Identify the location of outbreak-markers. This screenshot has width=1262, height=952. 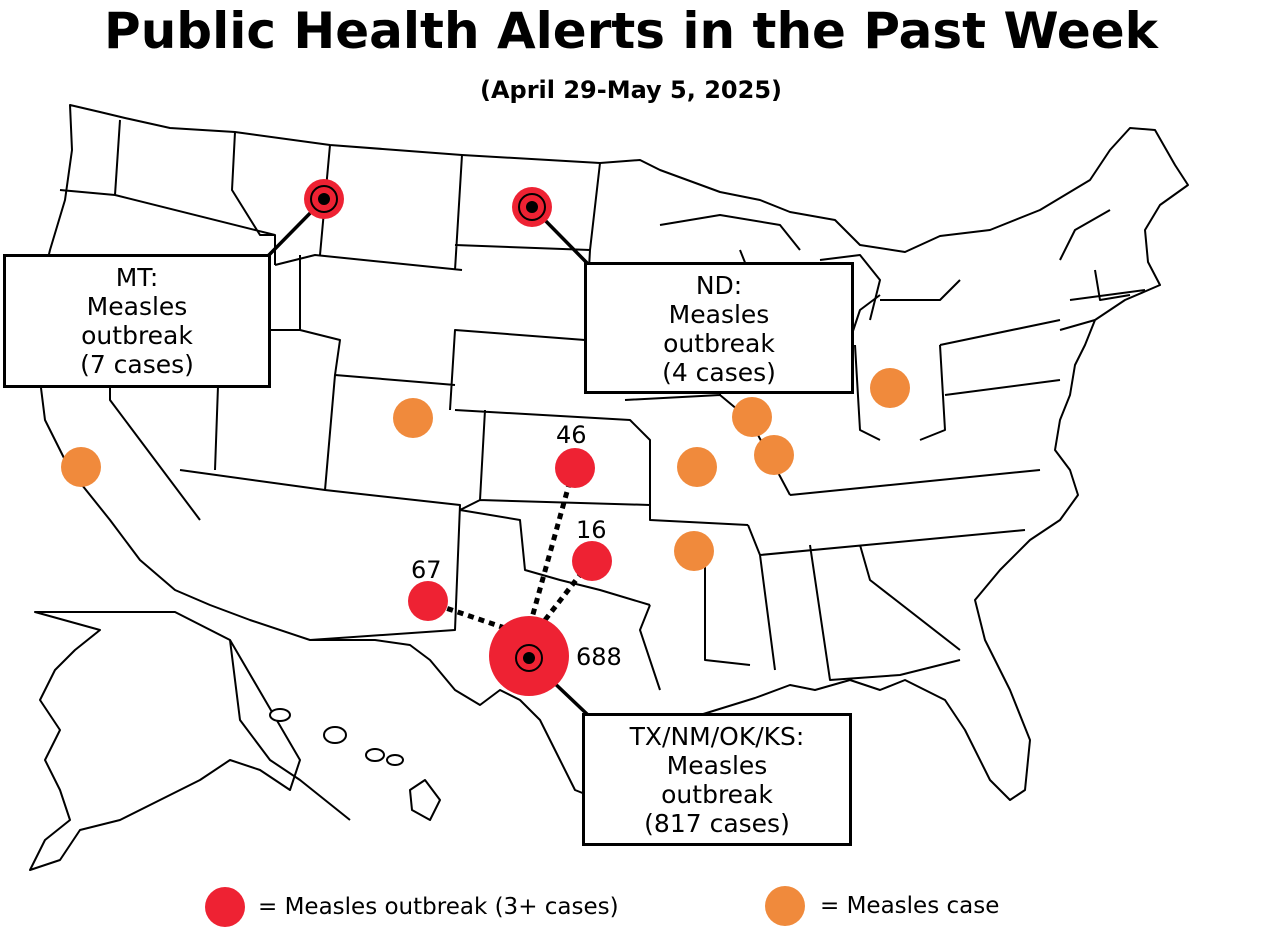
(458, 437).